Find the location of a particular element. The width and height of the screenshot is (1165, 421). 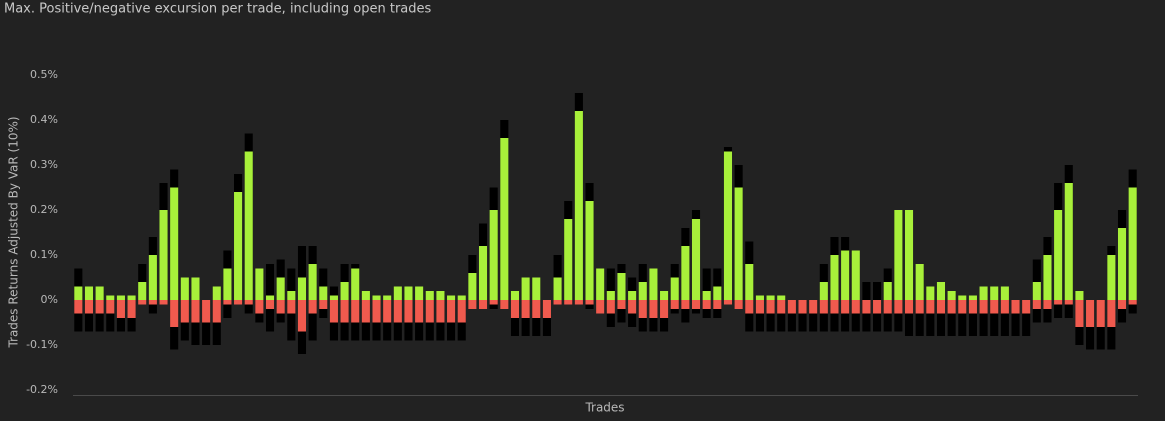

x-axis-label: Trades is located at coordinates (604, 408).